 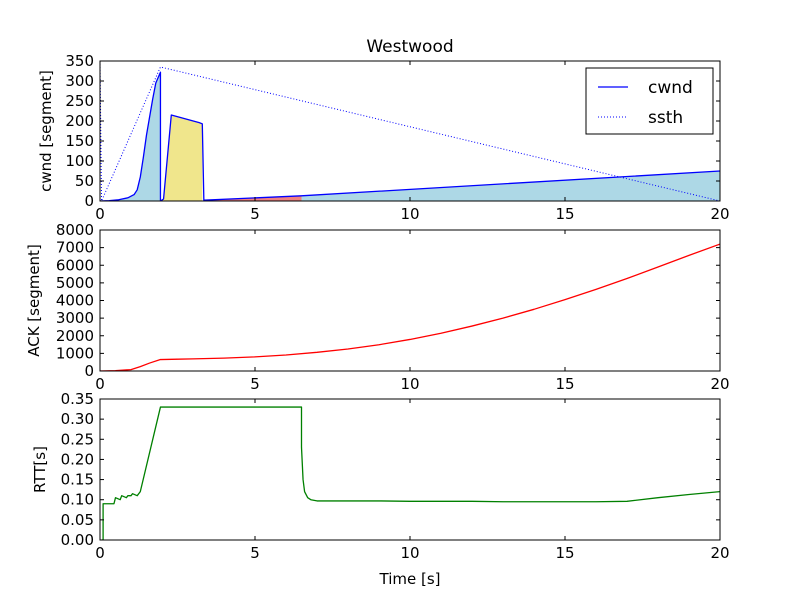 What do you see at coordinates (75, 265) in the screenshot?
I see `ack-y-tick-label: 6000` at bounding box center [75, 265].